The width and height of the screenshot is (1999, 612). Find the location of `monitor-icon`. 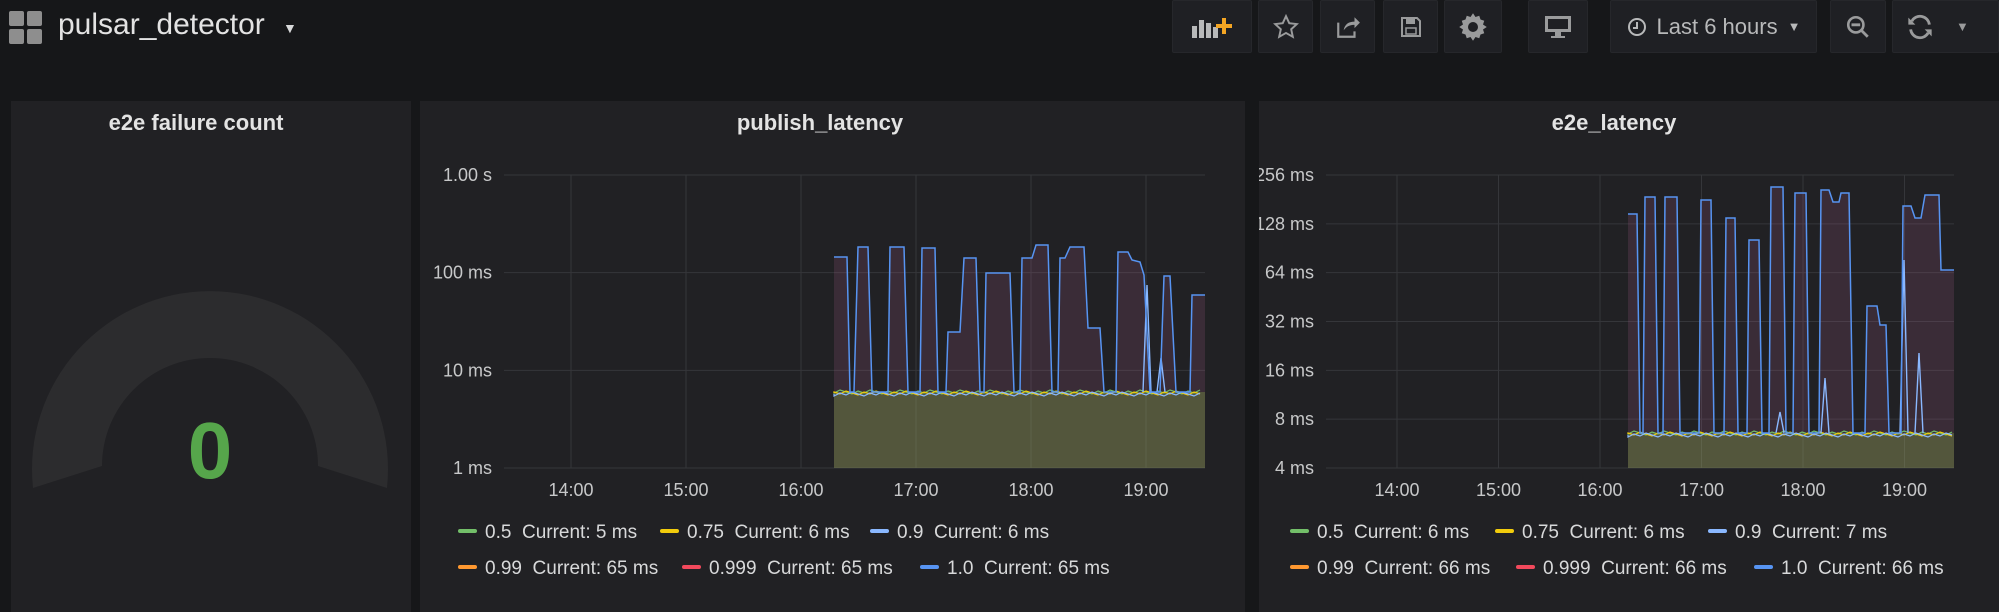

monitor-icon is located at coordinates (1558, 26).